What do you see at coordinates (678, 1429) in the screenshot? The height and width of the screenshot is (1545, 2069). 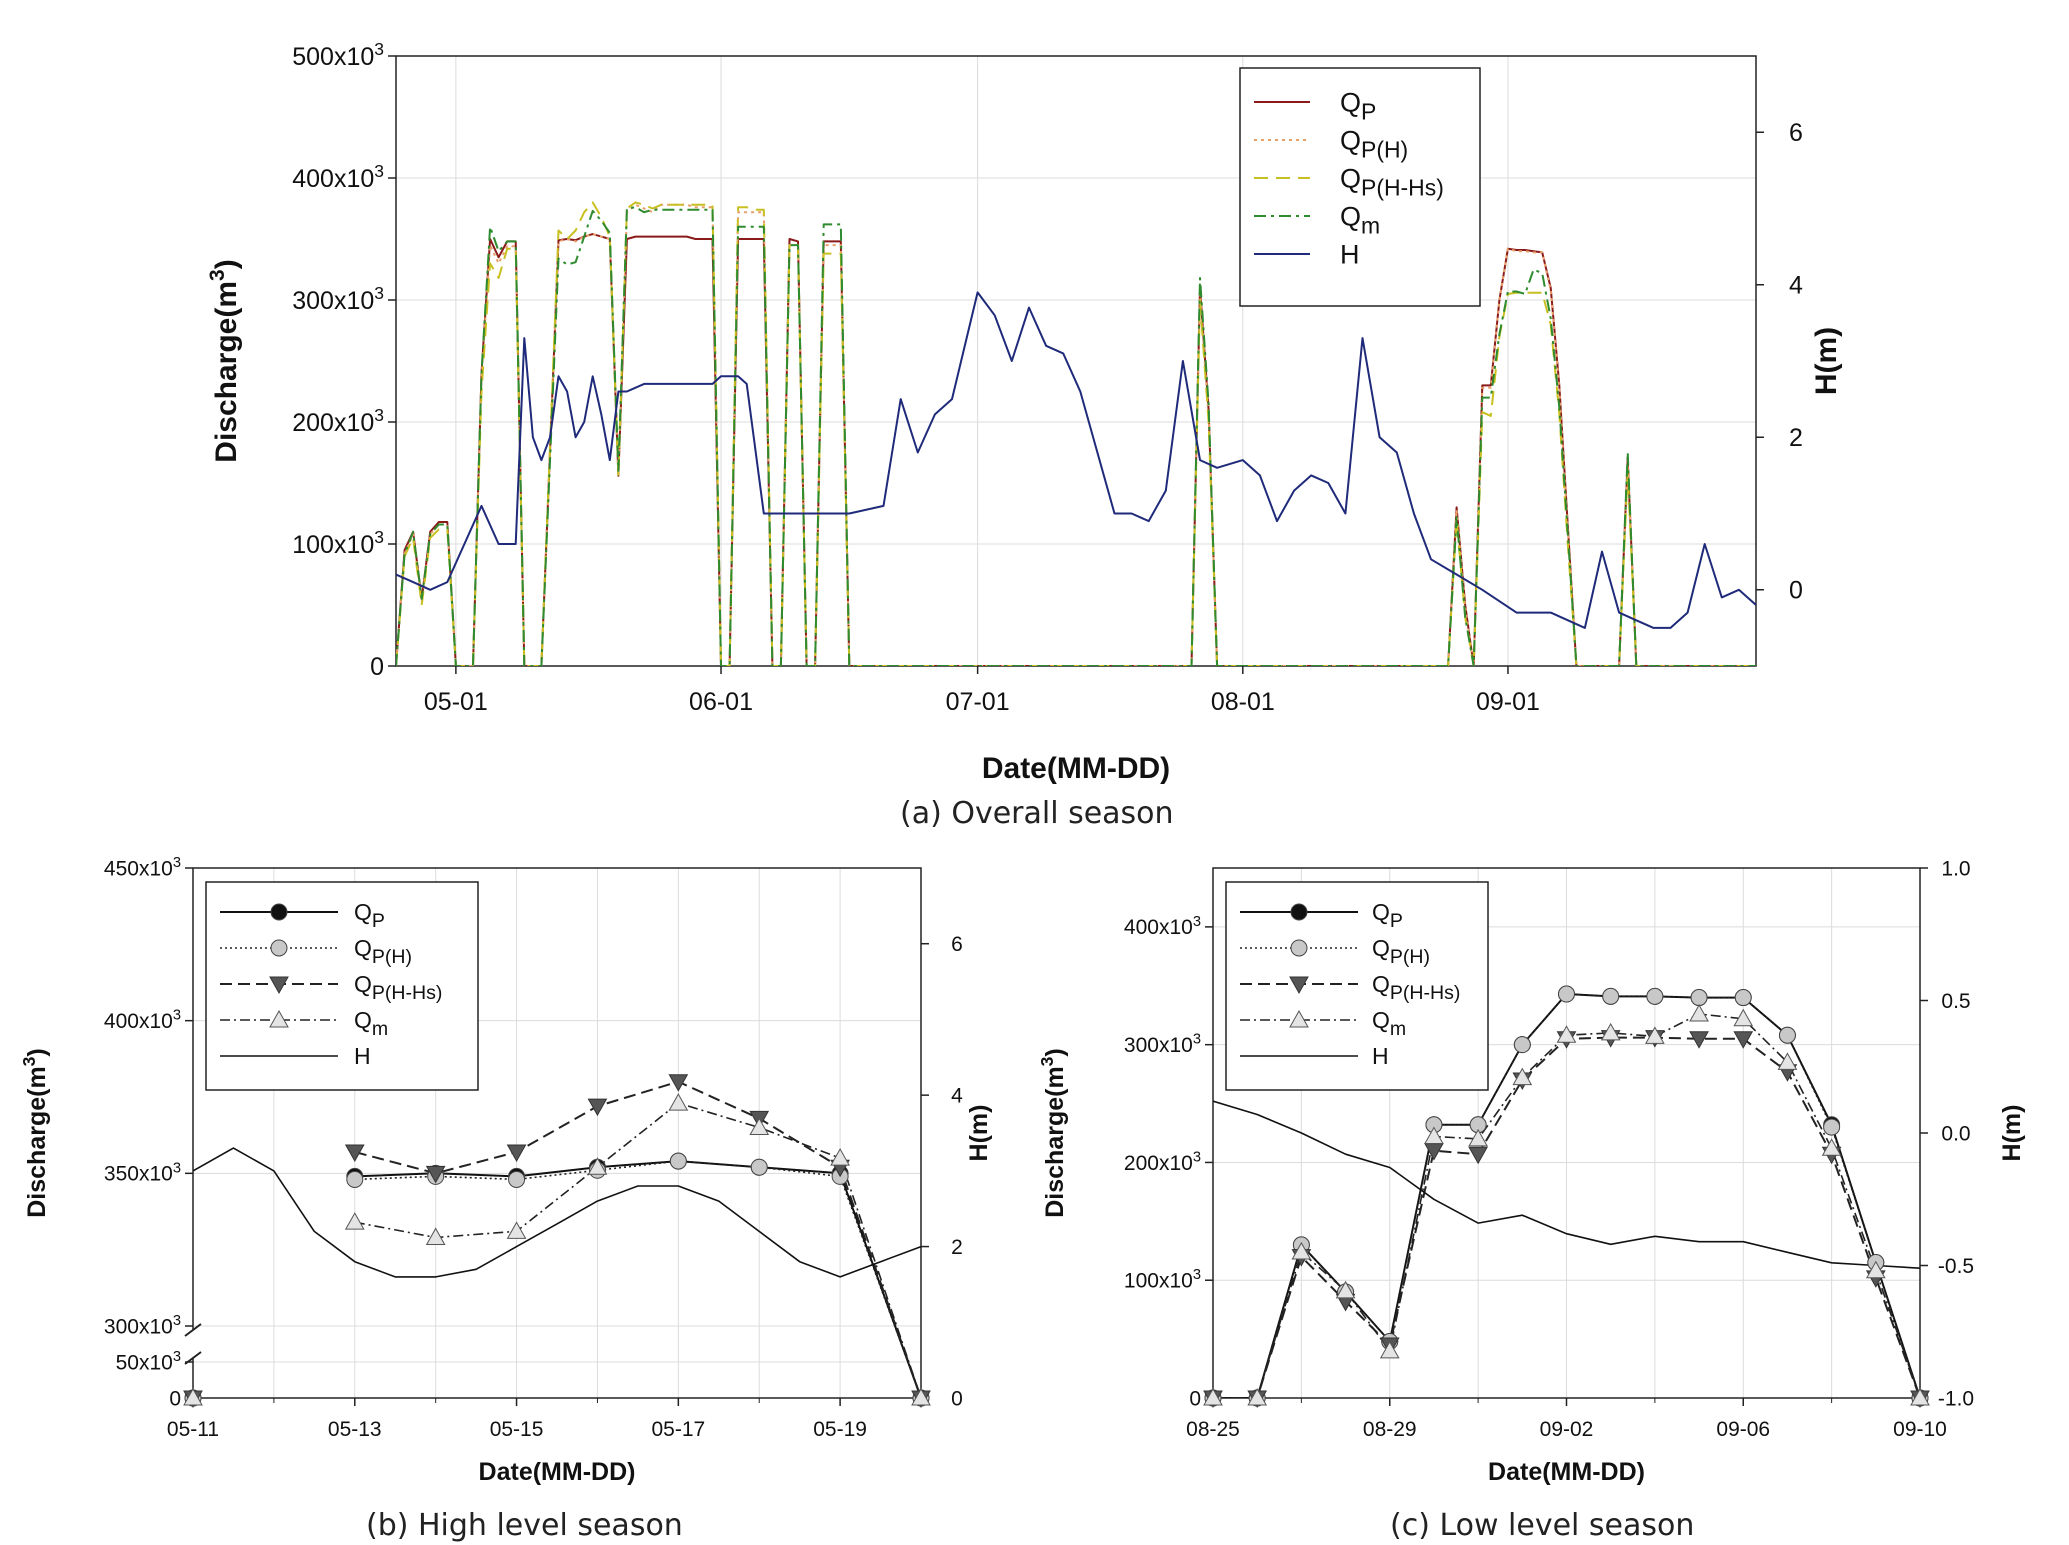 I see `x-tick-label-3: 05-17` at bounding box center [678, 1429].